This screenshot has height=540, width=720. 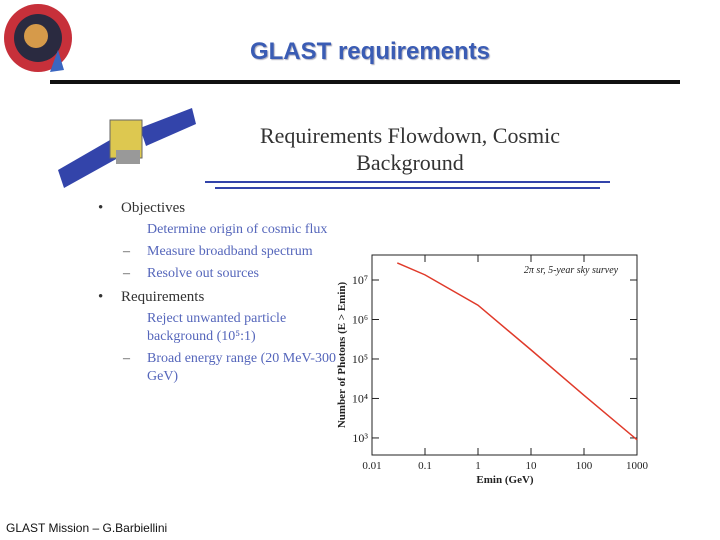 What do you see at coordinates (504, 480) in the screenshot?
I see `x-axis-label: Emin (GeV)` at bounding box center [504, 480].